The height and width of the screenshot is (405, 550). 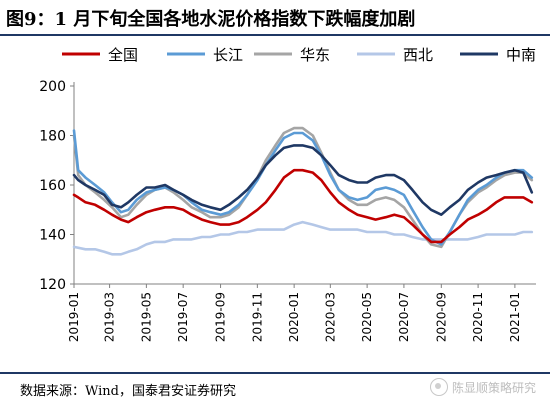 What do you see at coordinates (110, 317) in the screenshot?
I see `x-tick-label: 2019-03` at bounding box center [110, 317].